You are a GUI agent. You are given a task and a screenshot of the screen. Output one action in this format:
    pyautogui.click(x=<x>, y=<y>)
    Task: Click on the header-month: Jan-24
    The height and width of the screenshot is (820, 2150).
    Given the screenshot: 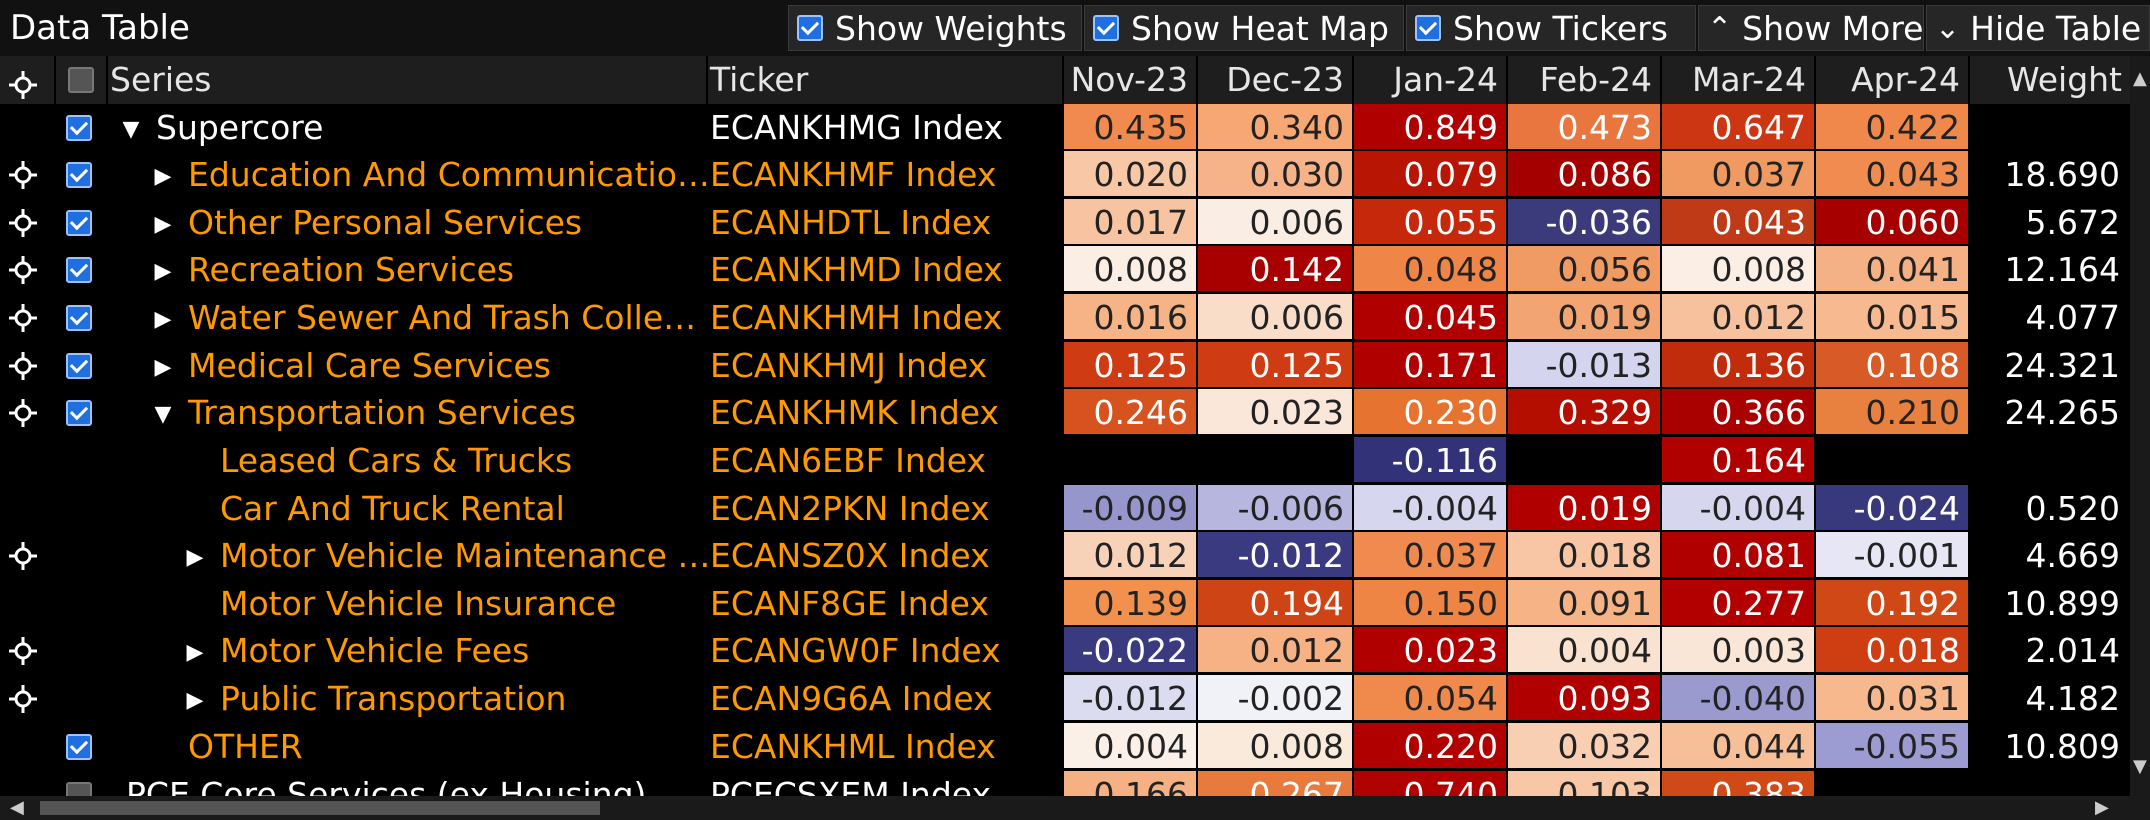 What is the action you would take?
    pyautogui.click(x=1431, y=80)
    